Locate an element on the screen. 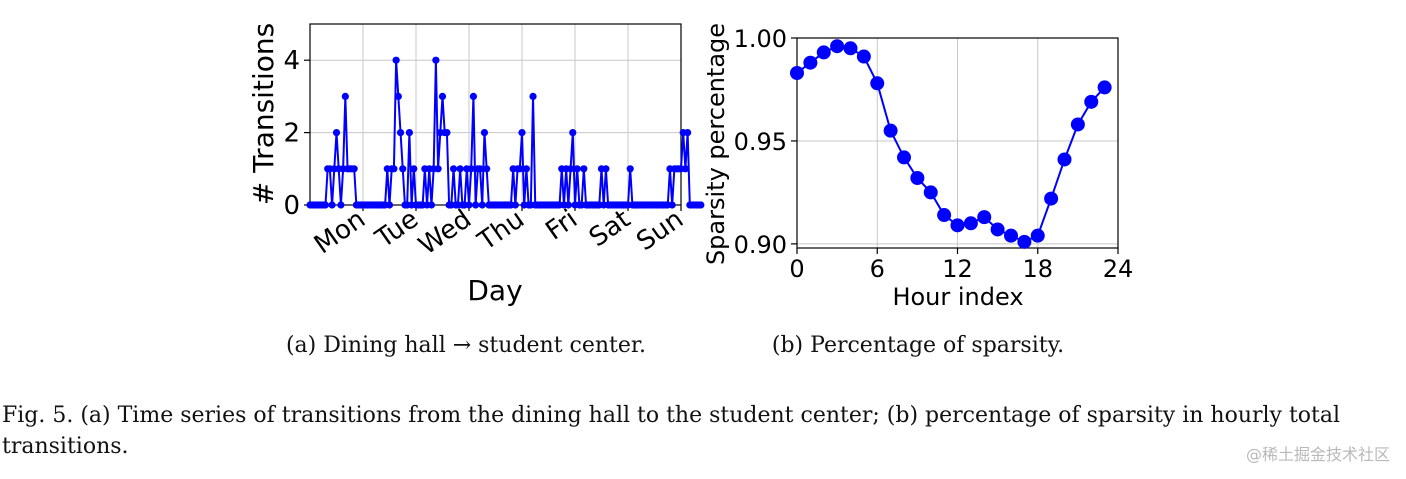 Image resolution: width=1406 pixels, height=479 pixels. chart-b-y-ticks: 0.90 0.95 1.00 is located at coordinates (765, 142).